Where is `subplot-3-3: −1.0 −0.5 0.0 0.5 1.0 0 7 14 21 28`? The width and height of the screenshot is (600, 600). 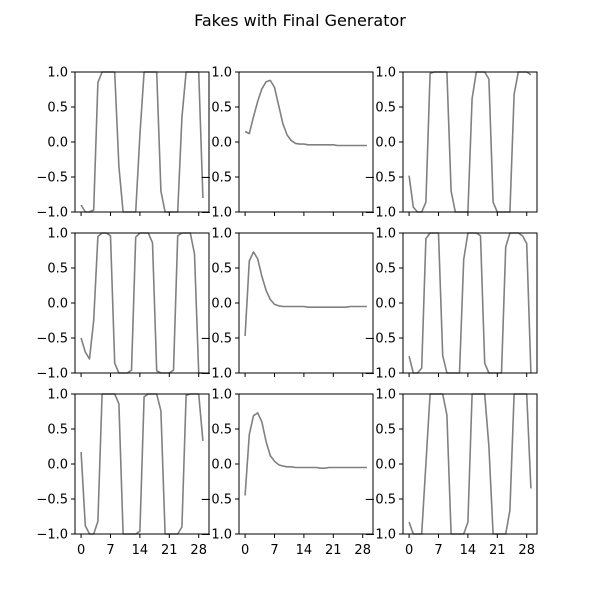
subplot-3-3: −1.0 −0.5 0.0 0.5 1.0 0 7 14 21 28 is located at coordinates (451, 473).